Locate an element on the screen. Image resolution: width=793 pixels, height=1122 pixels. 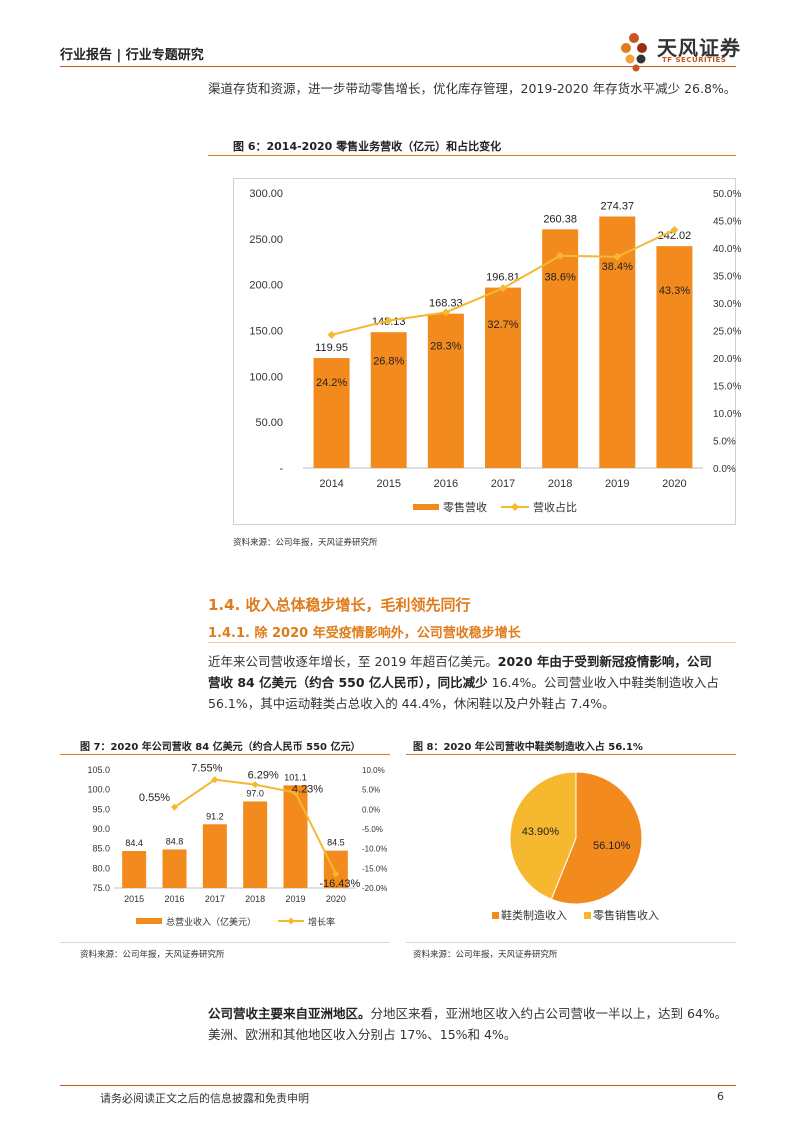
fig6-right-tick: 10.0% is located at coordinates (727, 414).